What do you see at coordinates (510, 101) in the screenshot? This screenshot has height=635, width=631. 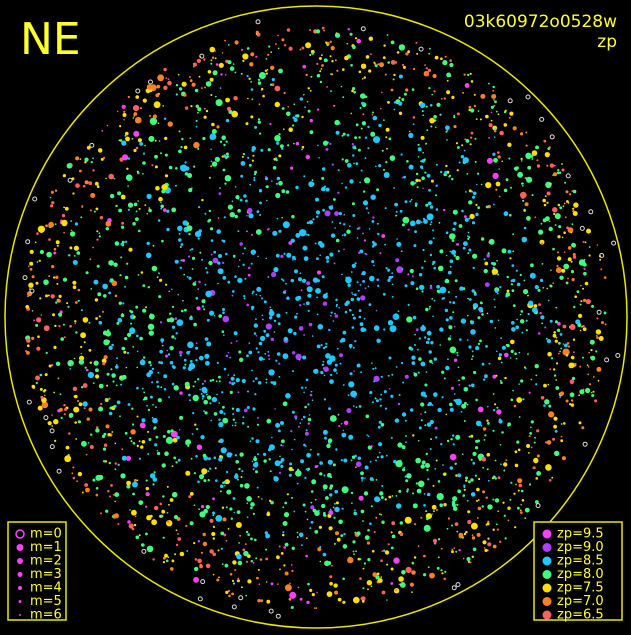 I see `bright-star` at bounding box center [510, 101].